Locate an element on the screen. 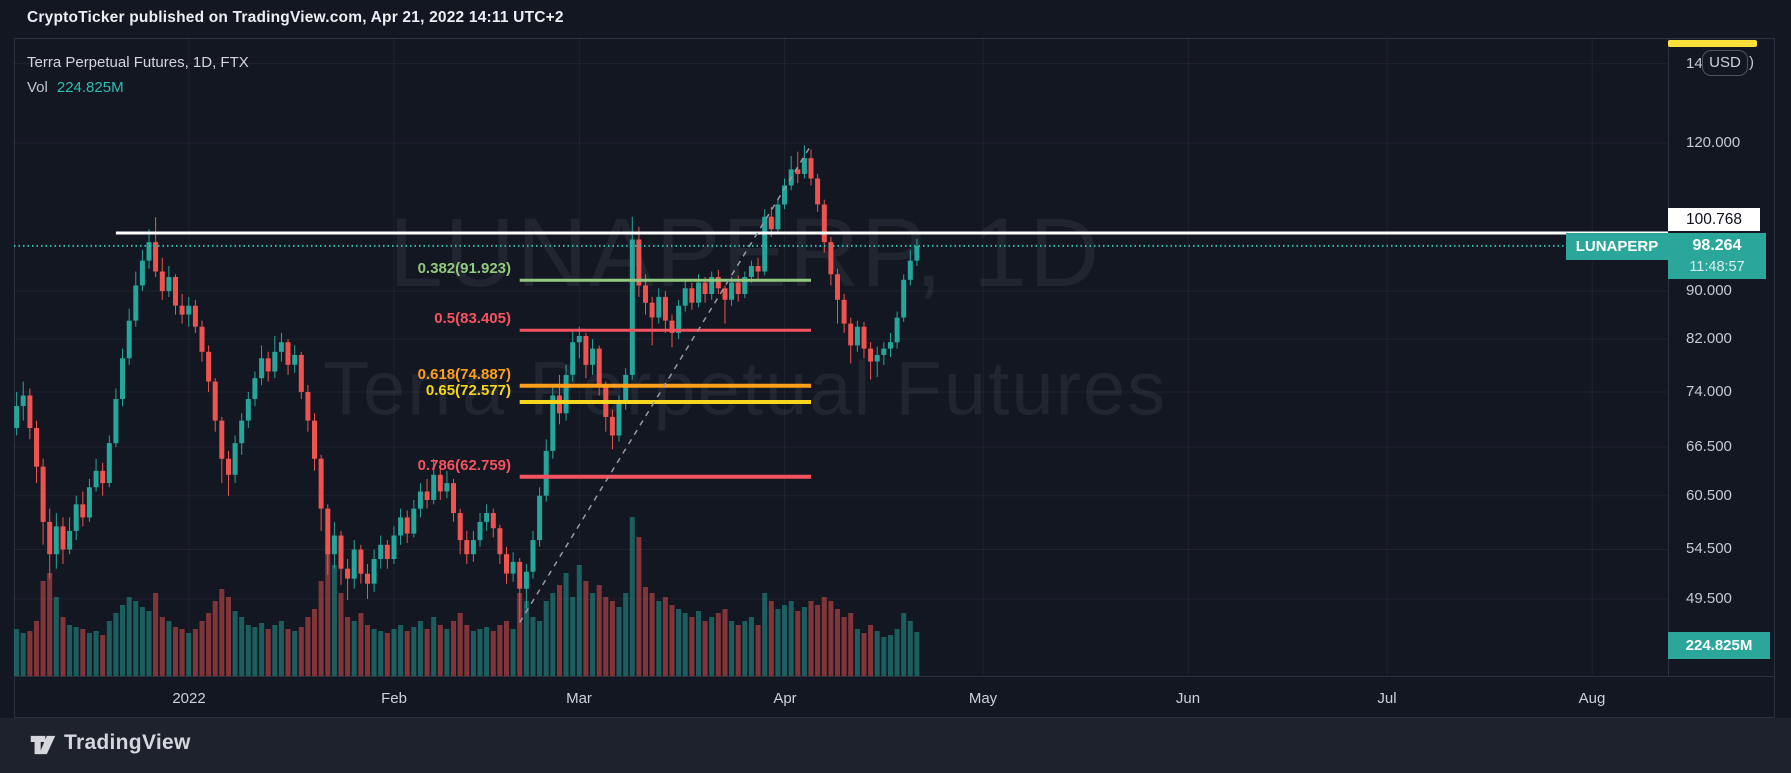 The height and width of the screenshot is (773, 1791). horizontal-line-price-label: 100.768 is located at coordinates (1714, 219).